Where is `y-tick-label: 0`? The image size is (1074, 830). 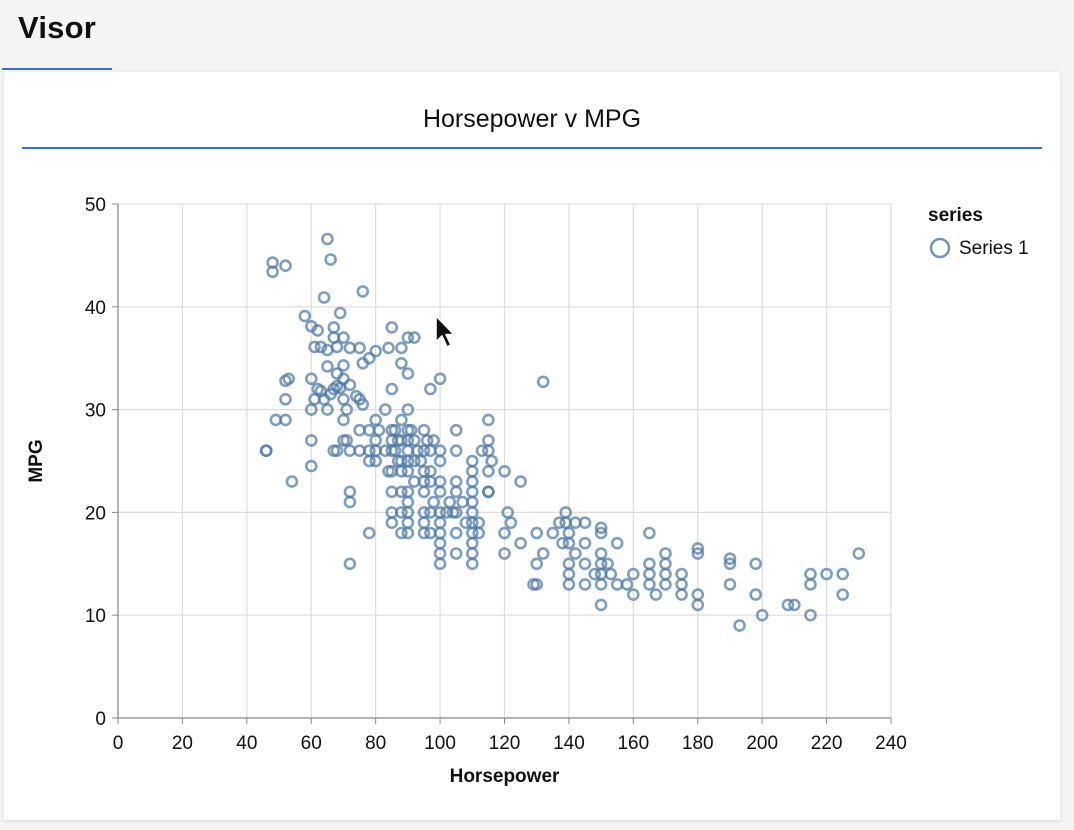 y-tick-label: 0 is located at coordinates (100, 719).